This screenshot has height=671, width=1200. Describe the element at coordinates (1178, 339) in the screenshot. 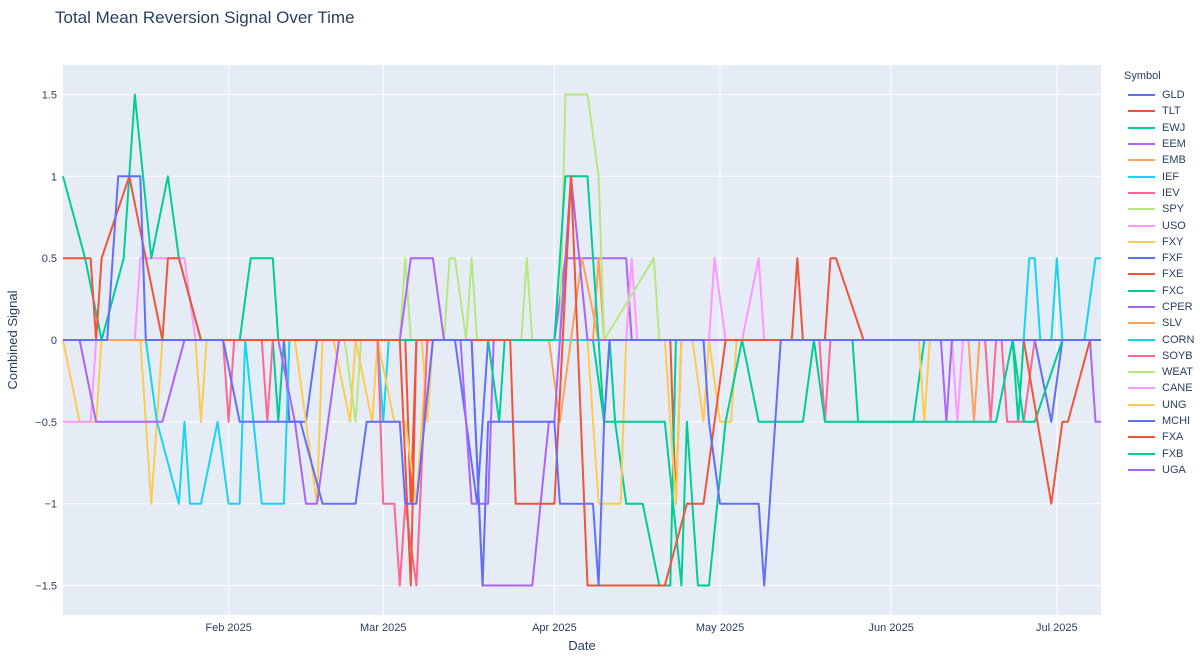

I see `legend-label: CORN` at that location.